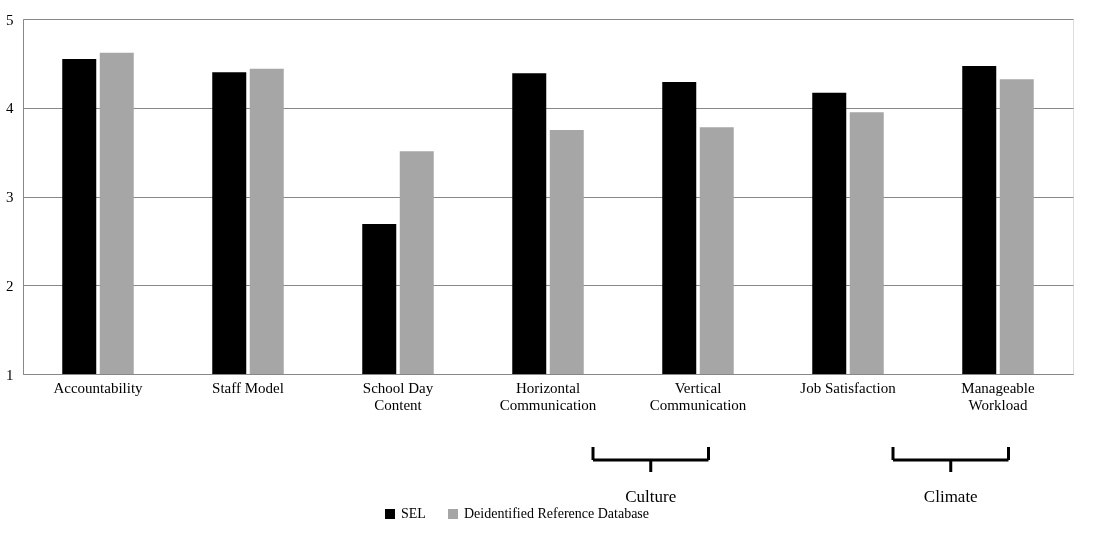  Describe the element at coordinates (10, 285) in the screenshot. I see `y-tick-label: 2` at that location.